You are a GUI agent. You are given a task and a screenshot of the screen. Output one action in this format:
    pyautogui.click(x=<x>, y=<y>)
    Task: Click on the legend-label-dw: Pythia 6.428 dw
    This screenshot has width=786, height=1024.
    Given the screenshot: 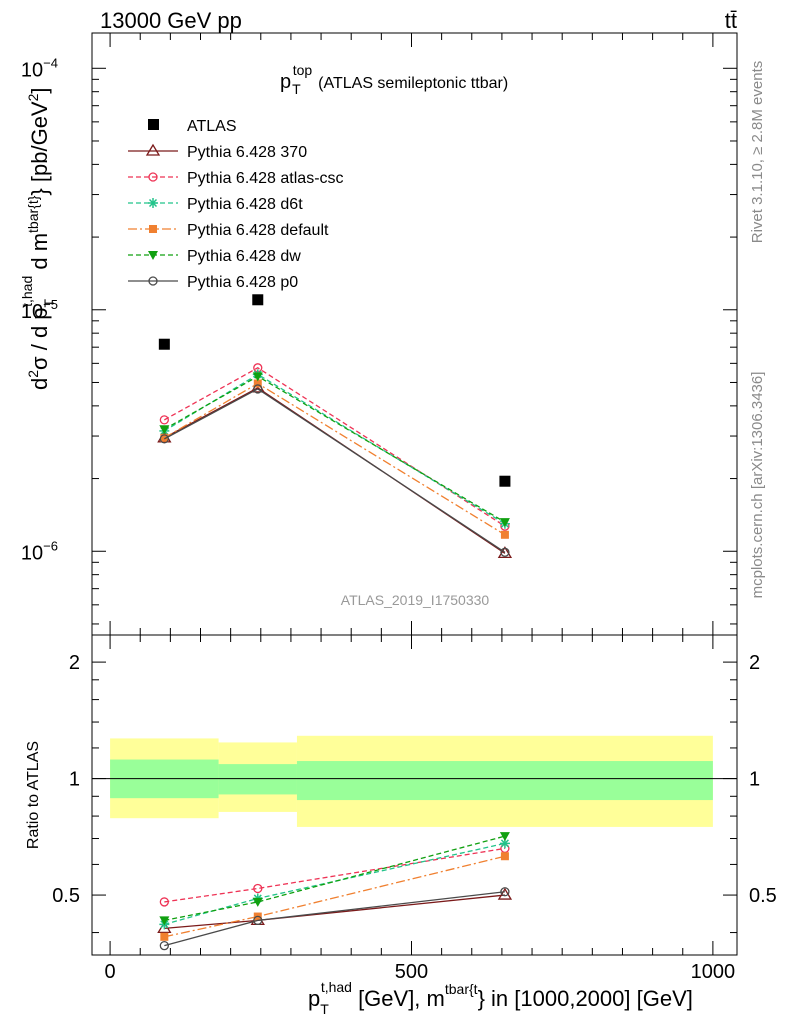 What is the action you would take?
    pyautogui.click(x=244, y=256)
    